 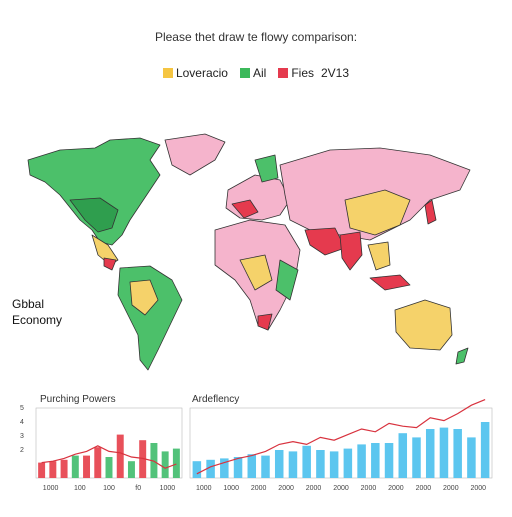 I want to click on australia-region, so click(x=423, y=325).